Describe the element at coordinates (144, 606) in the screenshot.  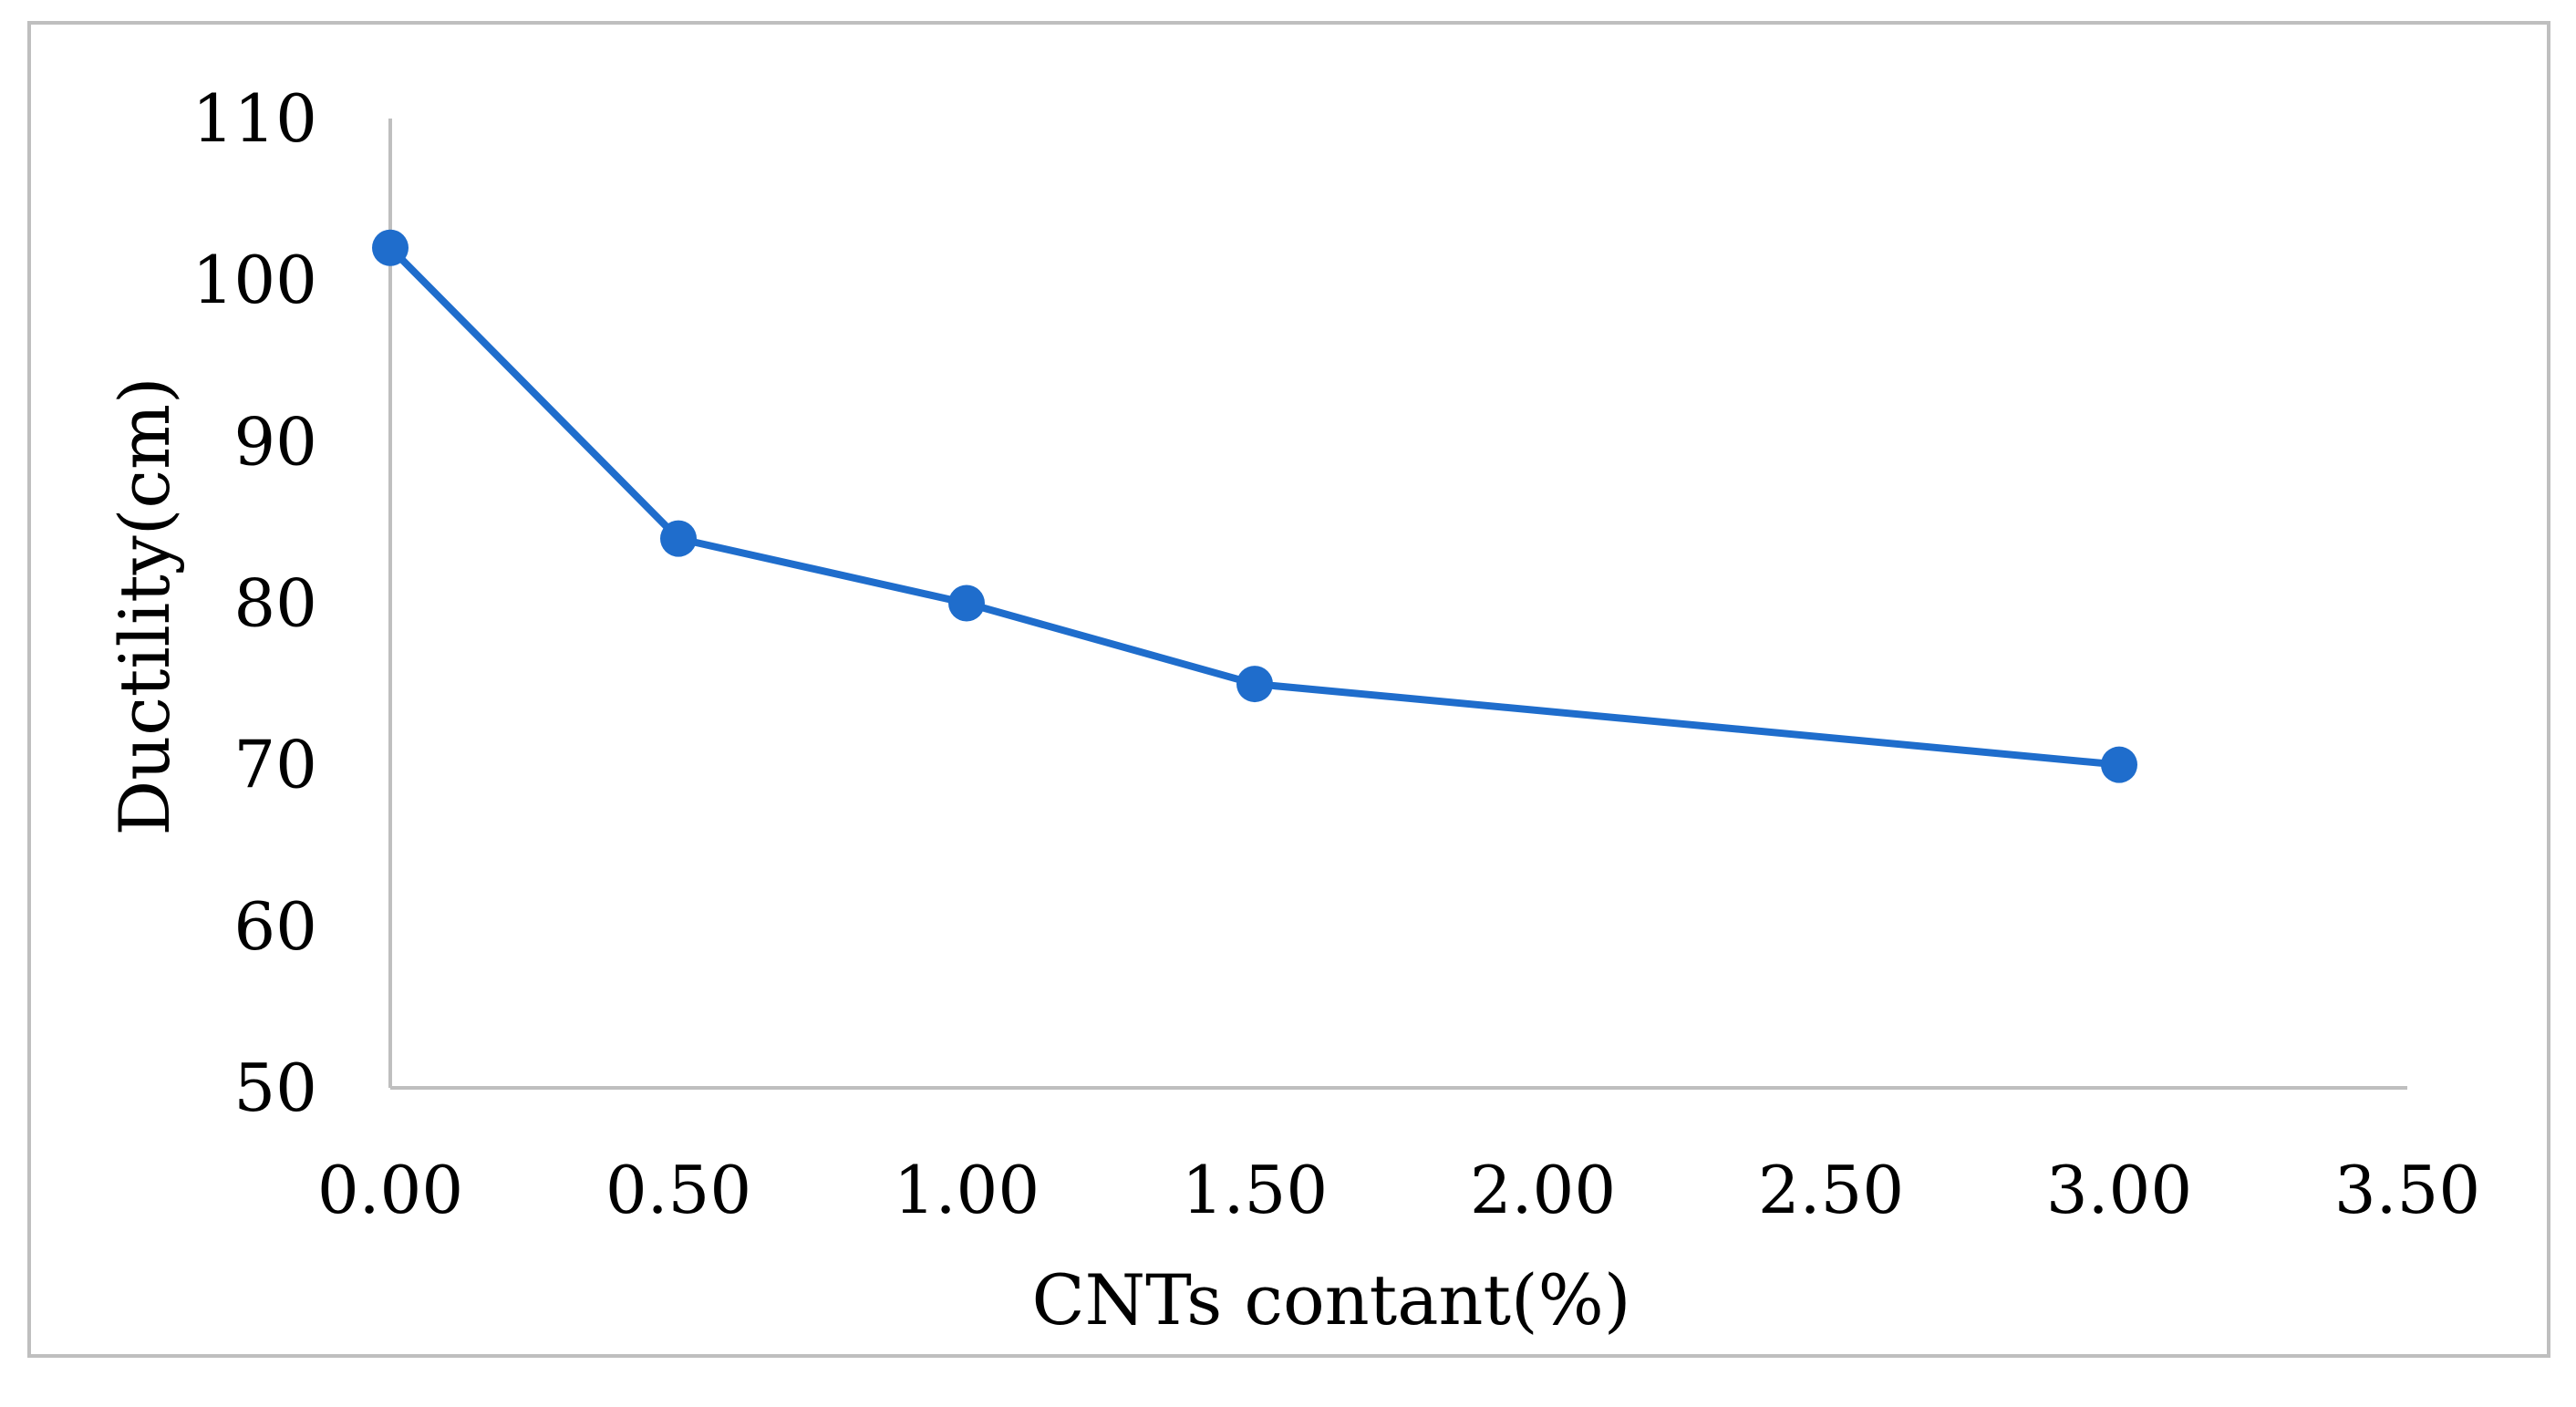
I see `y-axis-title: Ductility(cm)` at that location.